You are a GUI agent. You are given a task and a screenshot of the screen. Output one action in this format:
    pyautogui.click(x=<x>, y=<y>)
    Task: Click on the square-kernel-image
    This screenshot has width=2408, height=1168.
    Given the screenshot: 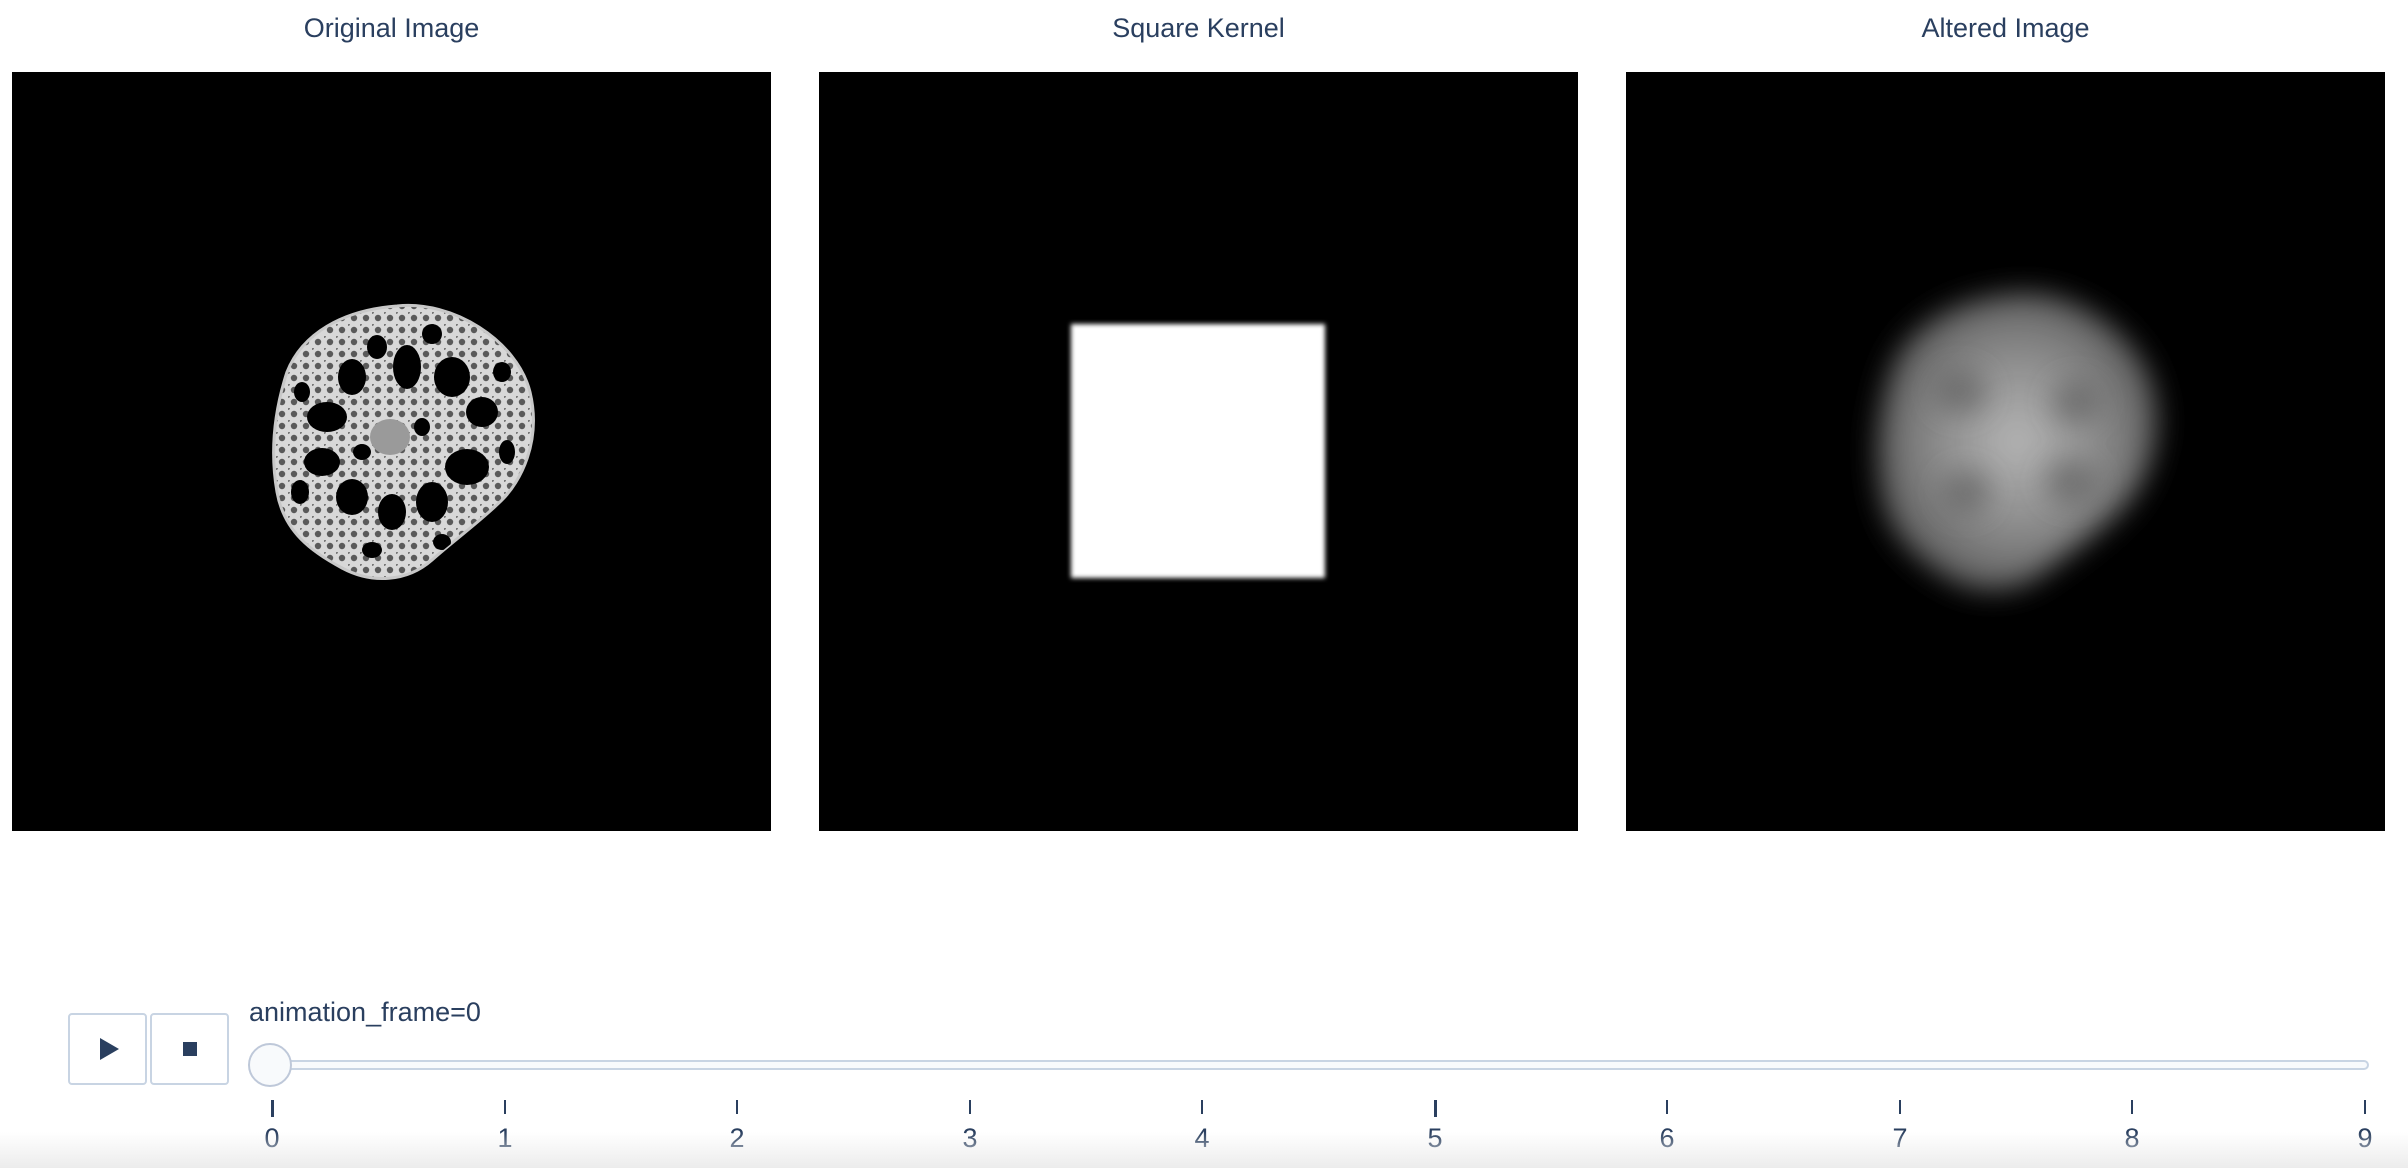 What is the action you would take?
    pyautogui.click(x=1198, y=451)
    